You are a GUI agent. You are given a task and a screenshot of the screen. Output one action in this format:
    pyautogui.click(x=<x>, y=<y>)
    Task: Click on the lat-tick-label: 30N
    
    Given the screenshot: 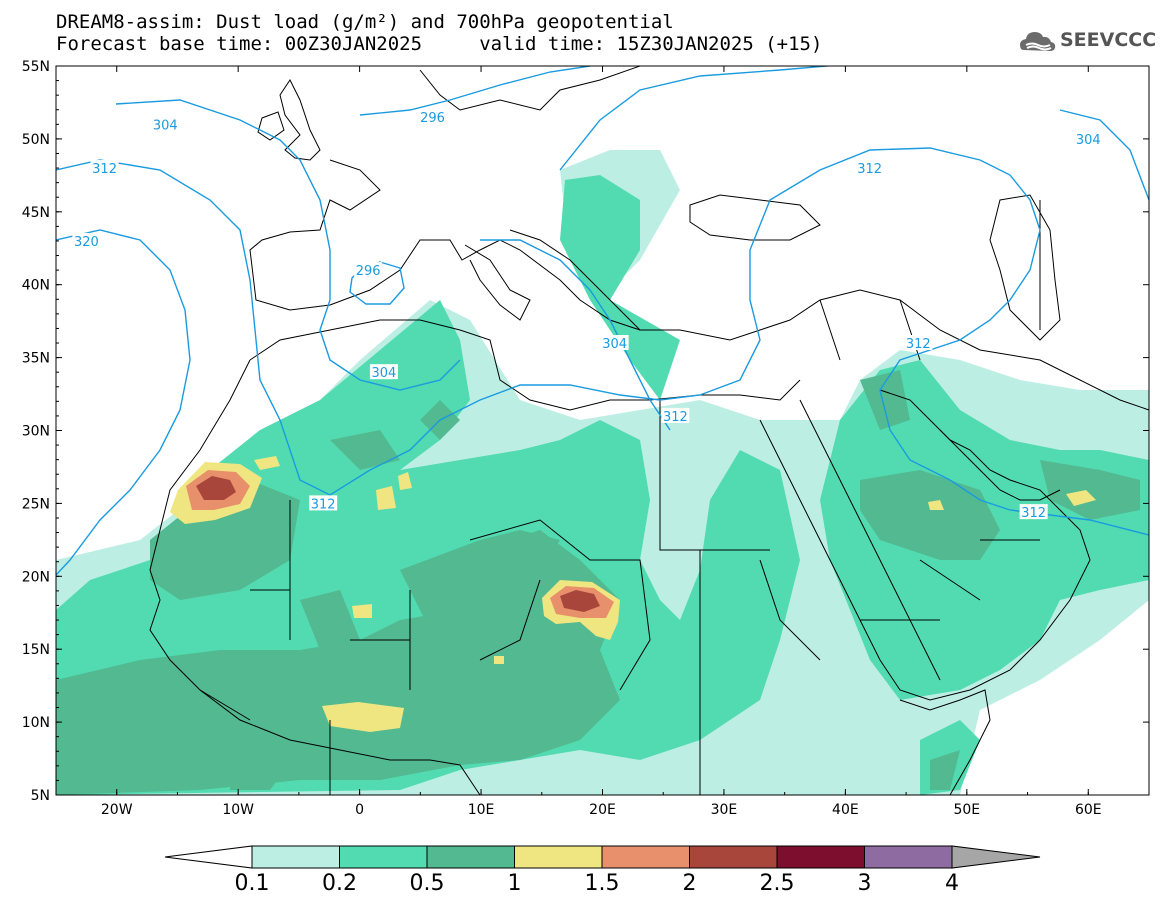 What is the action you would take?
    pyautogui.click(x=36, y=432)
    